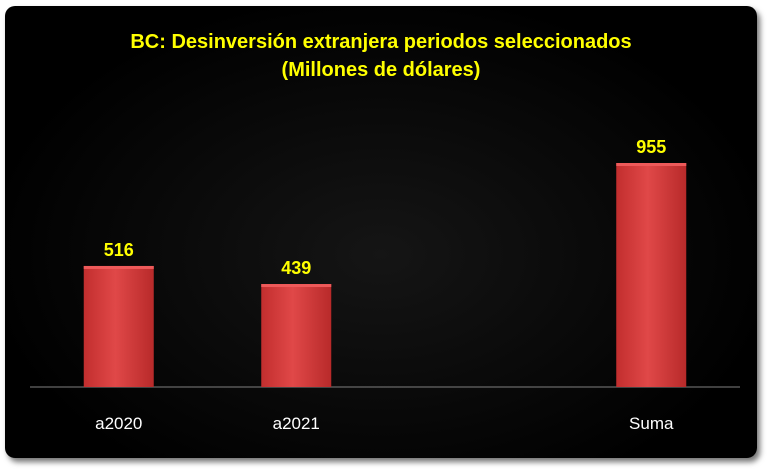 The height and width of the screenshot is (469, 768). What do you see at coordinates (381, 70) in the screenshot?
I see `chart-subtitle: (Millones de dólares)` at bounding box center [381, 70].